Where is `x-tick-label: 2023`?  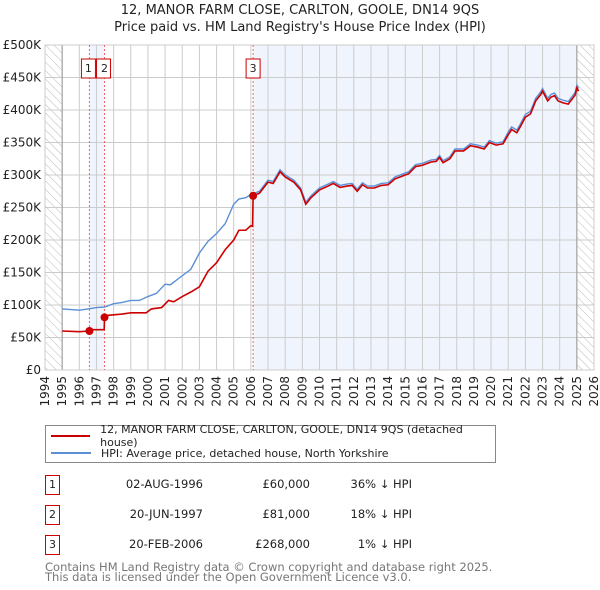 x-tick-label: 2023 is located at coordinates (543, 391).